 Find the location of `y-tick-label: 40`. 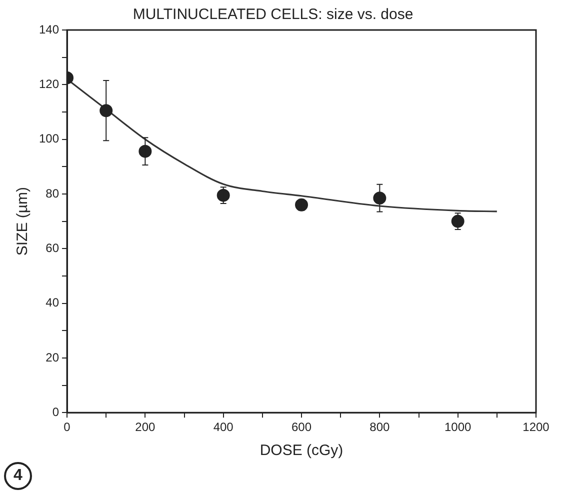

y-tick-label: 40 is located at coordinates (53, 303).